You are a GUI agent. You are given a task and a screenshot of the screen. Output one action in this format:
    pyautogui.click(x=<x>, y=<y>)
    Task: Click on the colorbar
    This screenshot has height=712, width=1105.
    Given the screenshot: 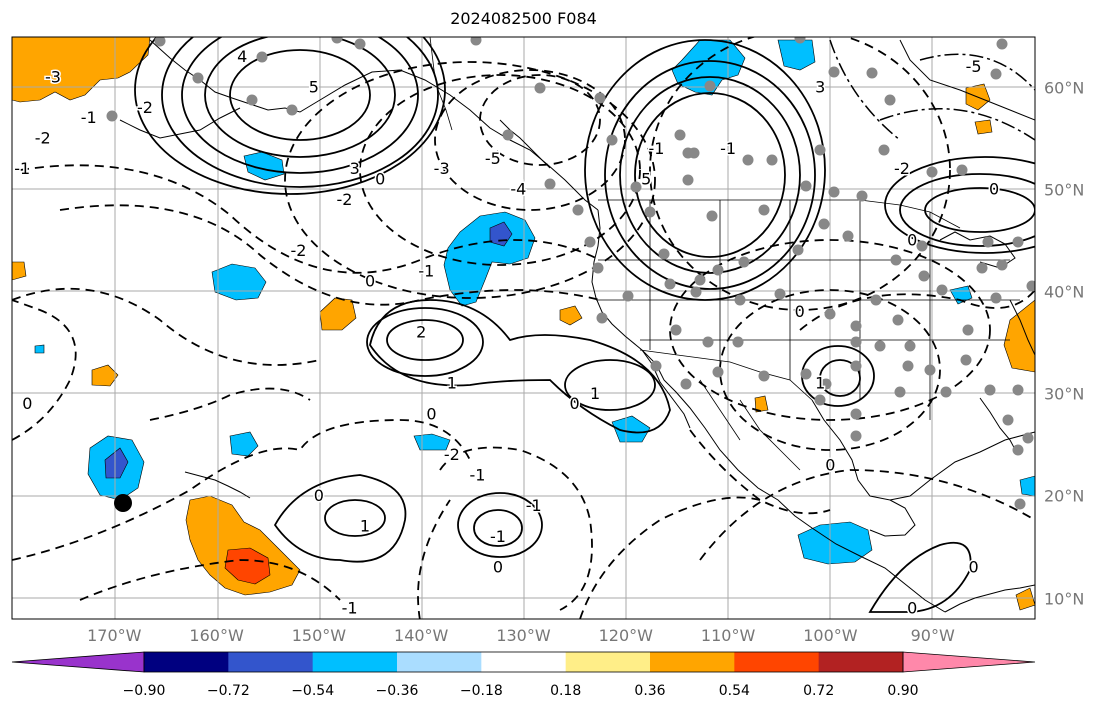 What is the action you would take?
    pyautogui.click(x=523, y=662)
    